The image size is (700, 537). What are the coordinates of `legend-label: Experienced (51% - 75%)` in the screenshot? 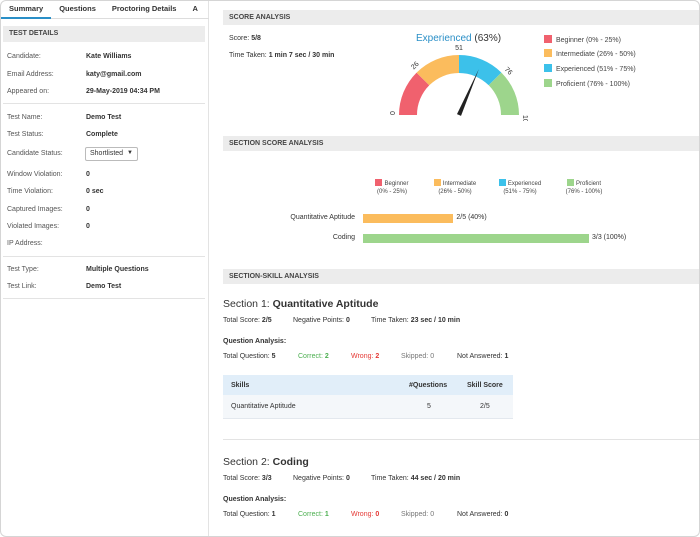 It's located at (596, 69).